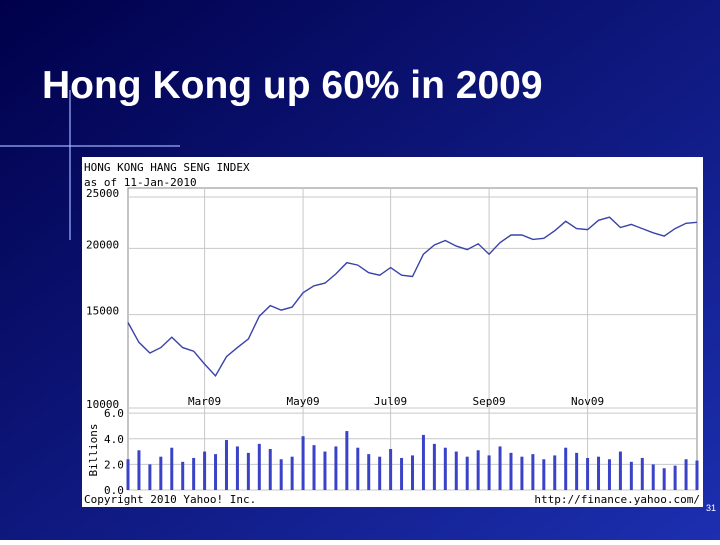 The width and height of the screenshot is (720, 545). Describe the element at coordinates (102, 311) in the screenshot. I see `y-tick-label: 15000` at that location.